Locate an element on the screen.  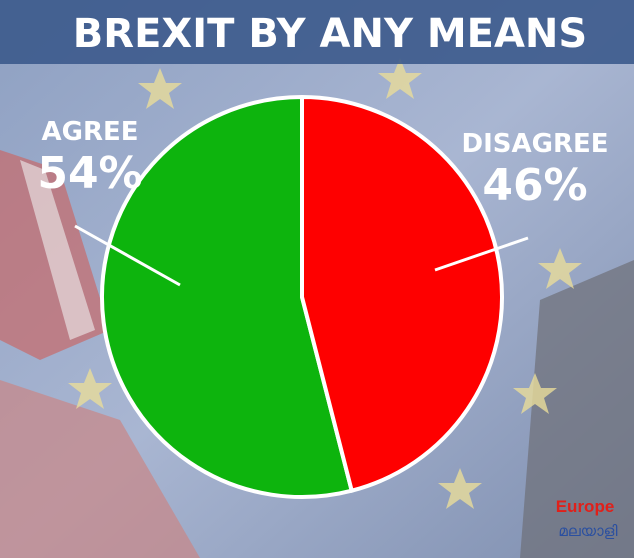
slice-label: DISAGREE is located at coordinates (535, 144).